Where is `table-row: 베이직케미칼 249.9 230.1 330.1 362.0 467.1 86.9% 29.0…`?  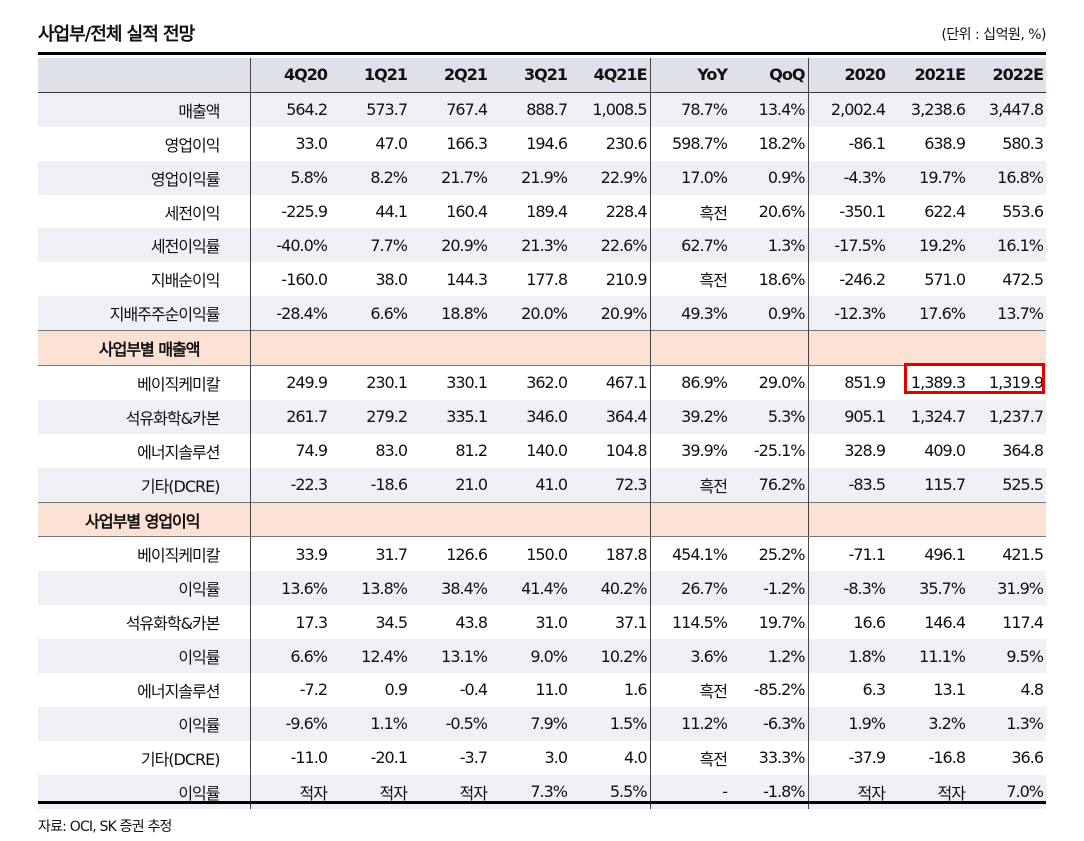
table-row: 베이직케미칼 249.9 230.1 330.1 362.0 467.1 86.9% 29.0… is located at coordinates (542, 382).